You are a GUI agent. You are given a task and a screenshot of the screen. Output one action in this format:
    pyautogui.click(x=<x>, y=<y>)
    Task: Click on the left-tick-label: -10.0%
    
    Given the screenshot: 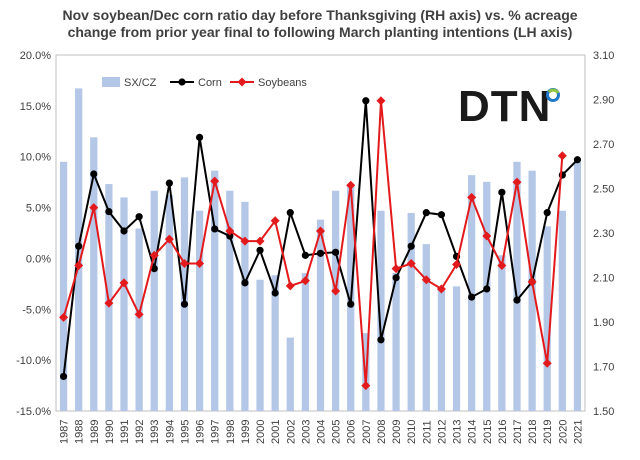 What is the action you would take?
    pyautogui.click(x=33, y=361)
    